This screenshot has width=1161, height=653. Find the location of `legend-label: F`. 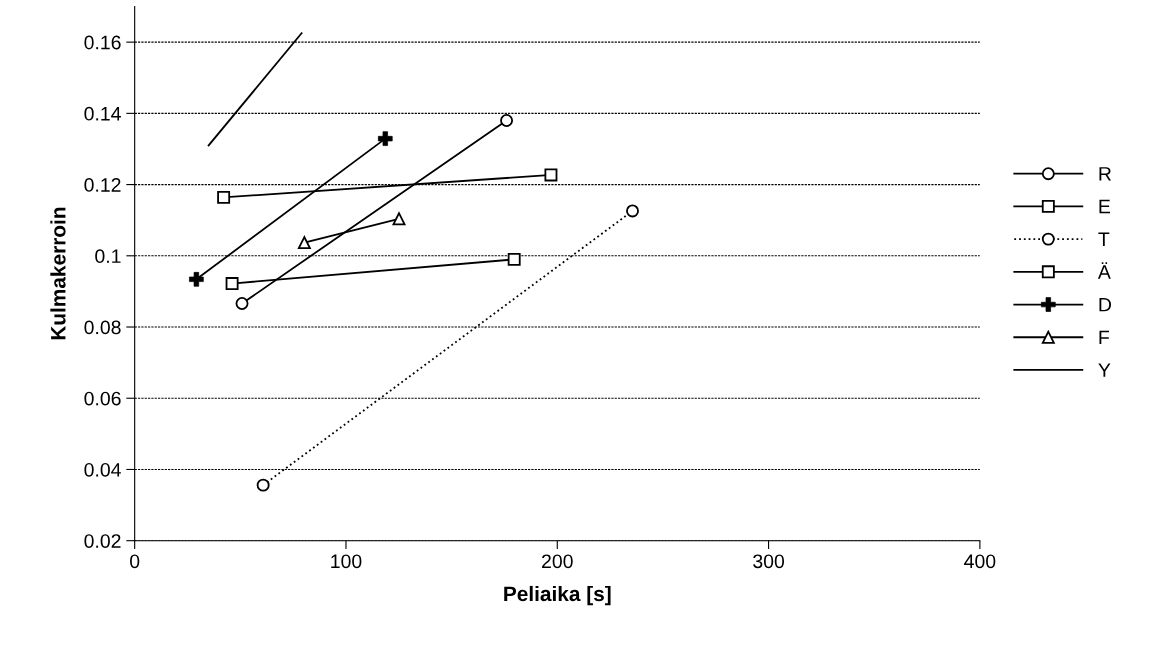

legend-label: F is located at coordinates (1104, 337).